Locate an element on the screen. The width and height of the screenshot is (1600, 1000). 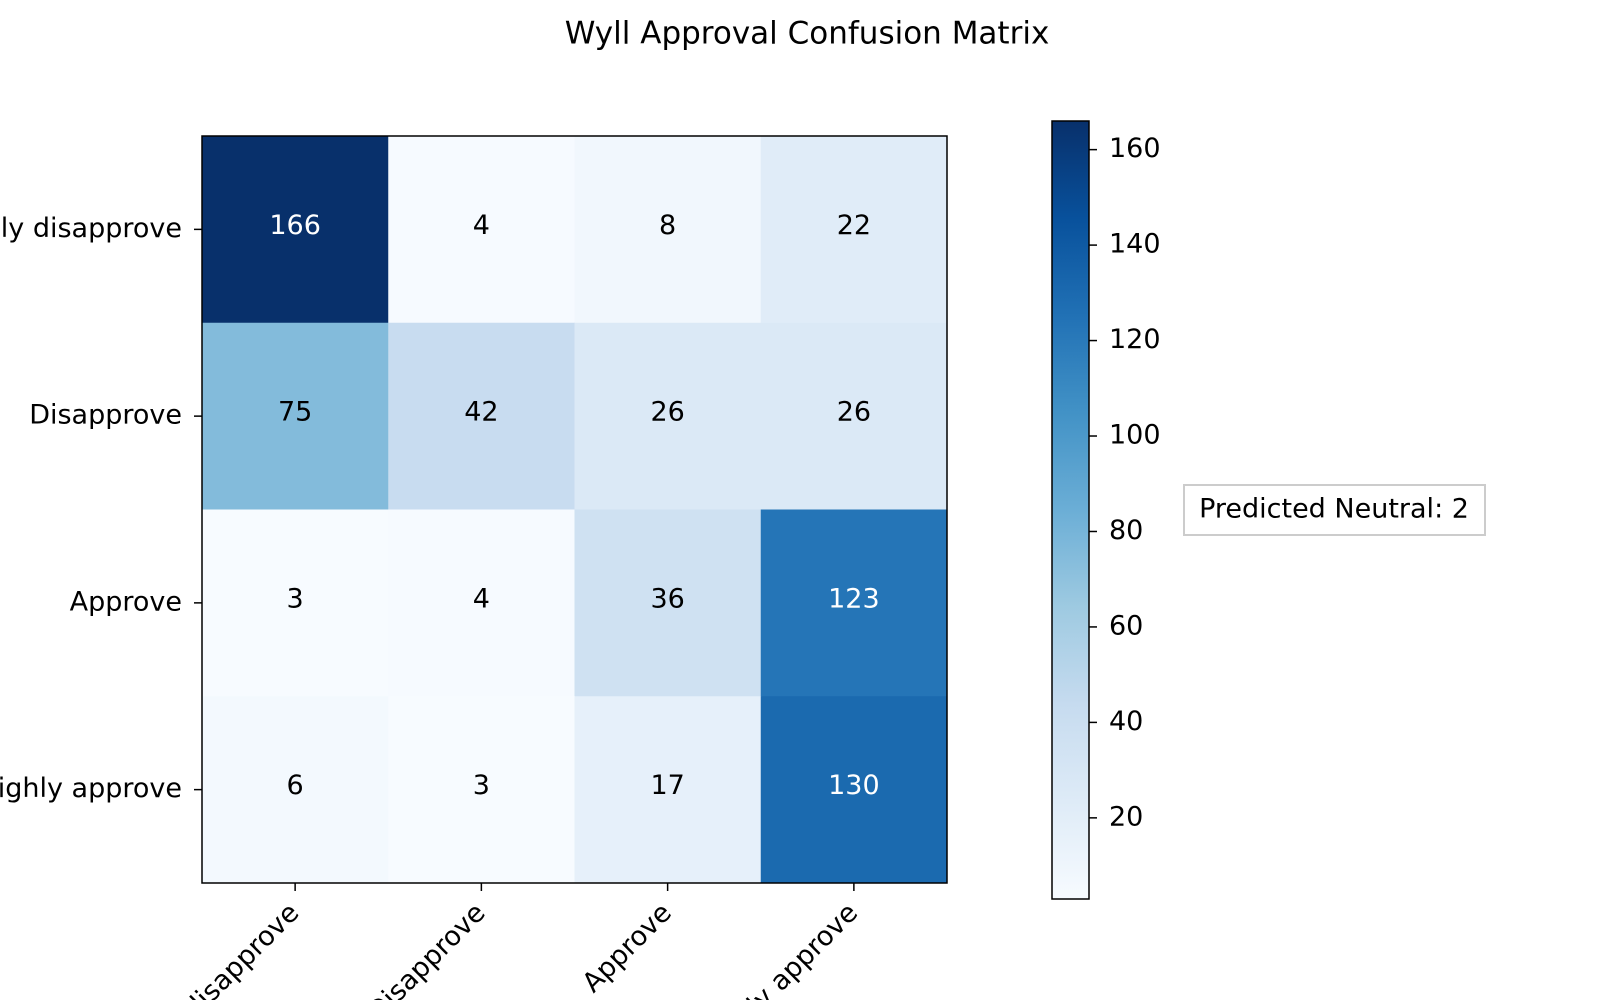
cell-label: 166 is located at coordinates (295, 225).